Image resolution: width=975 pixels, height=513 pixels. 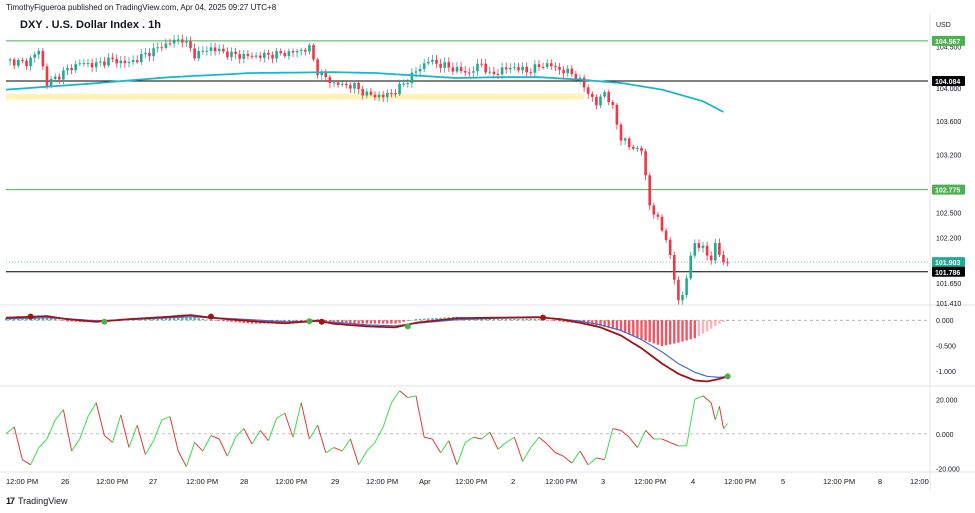 I want to click on time-axis-label: Apr, so click(x=425, y=481).